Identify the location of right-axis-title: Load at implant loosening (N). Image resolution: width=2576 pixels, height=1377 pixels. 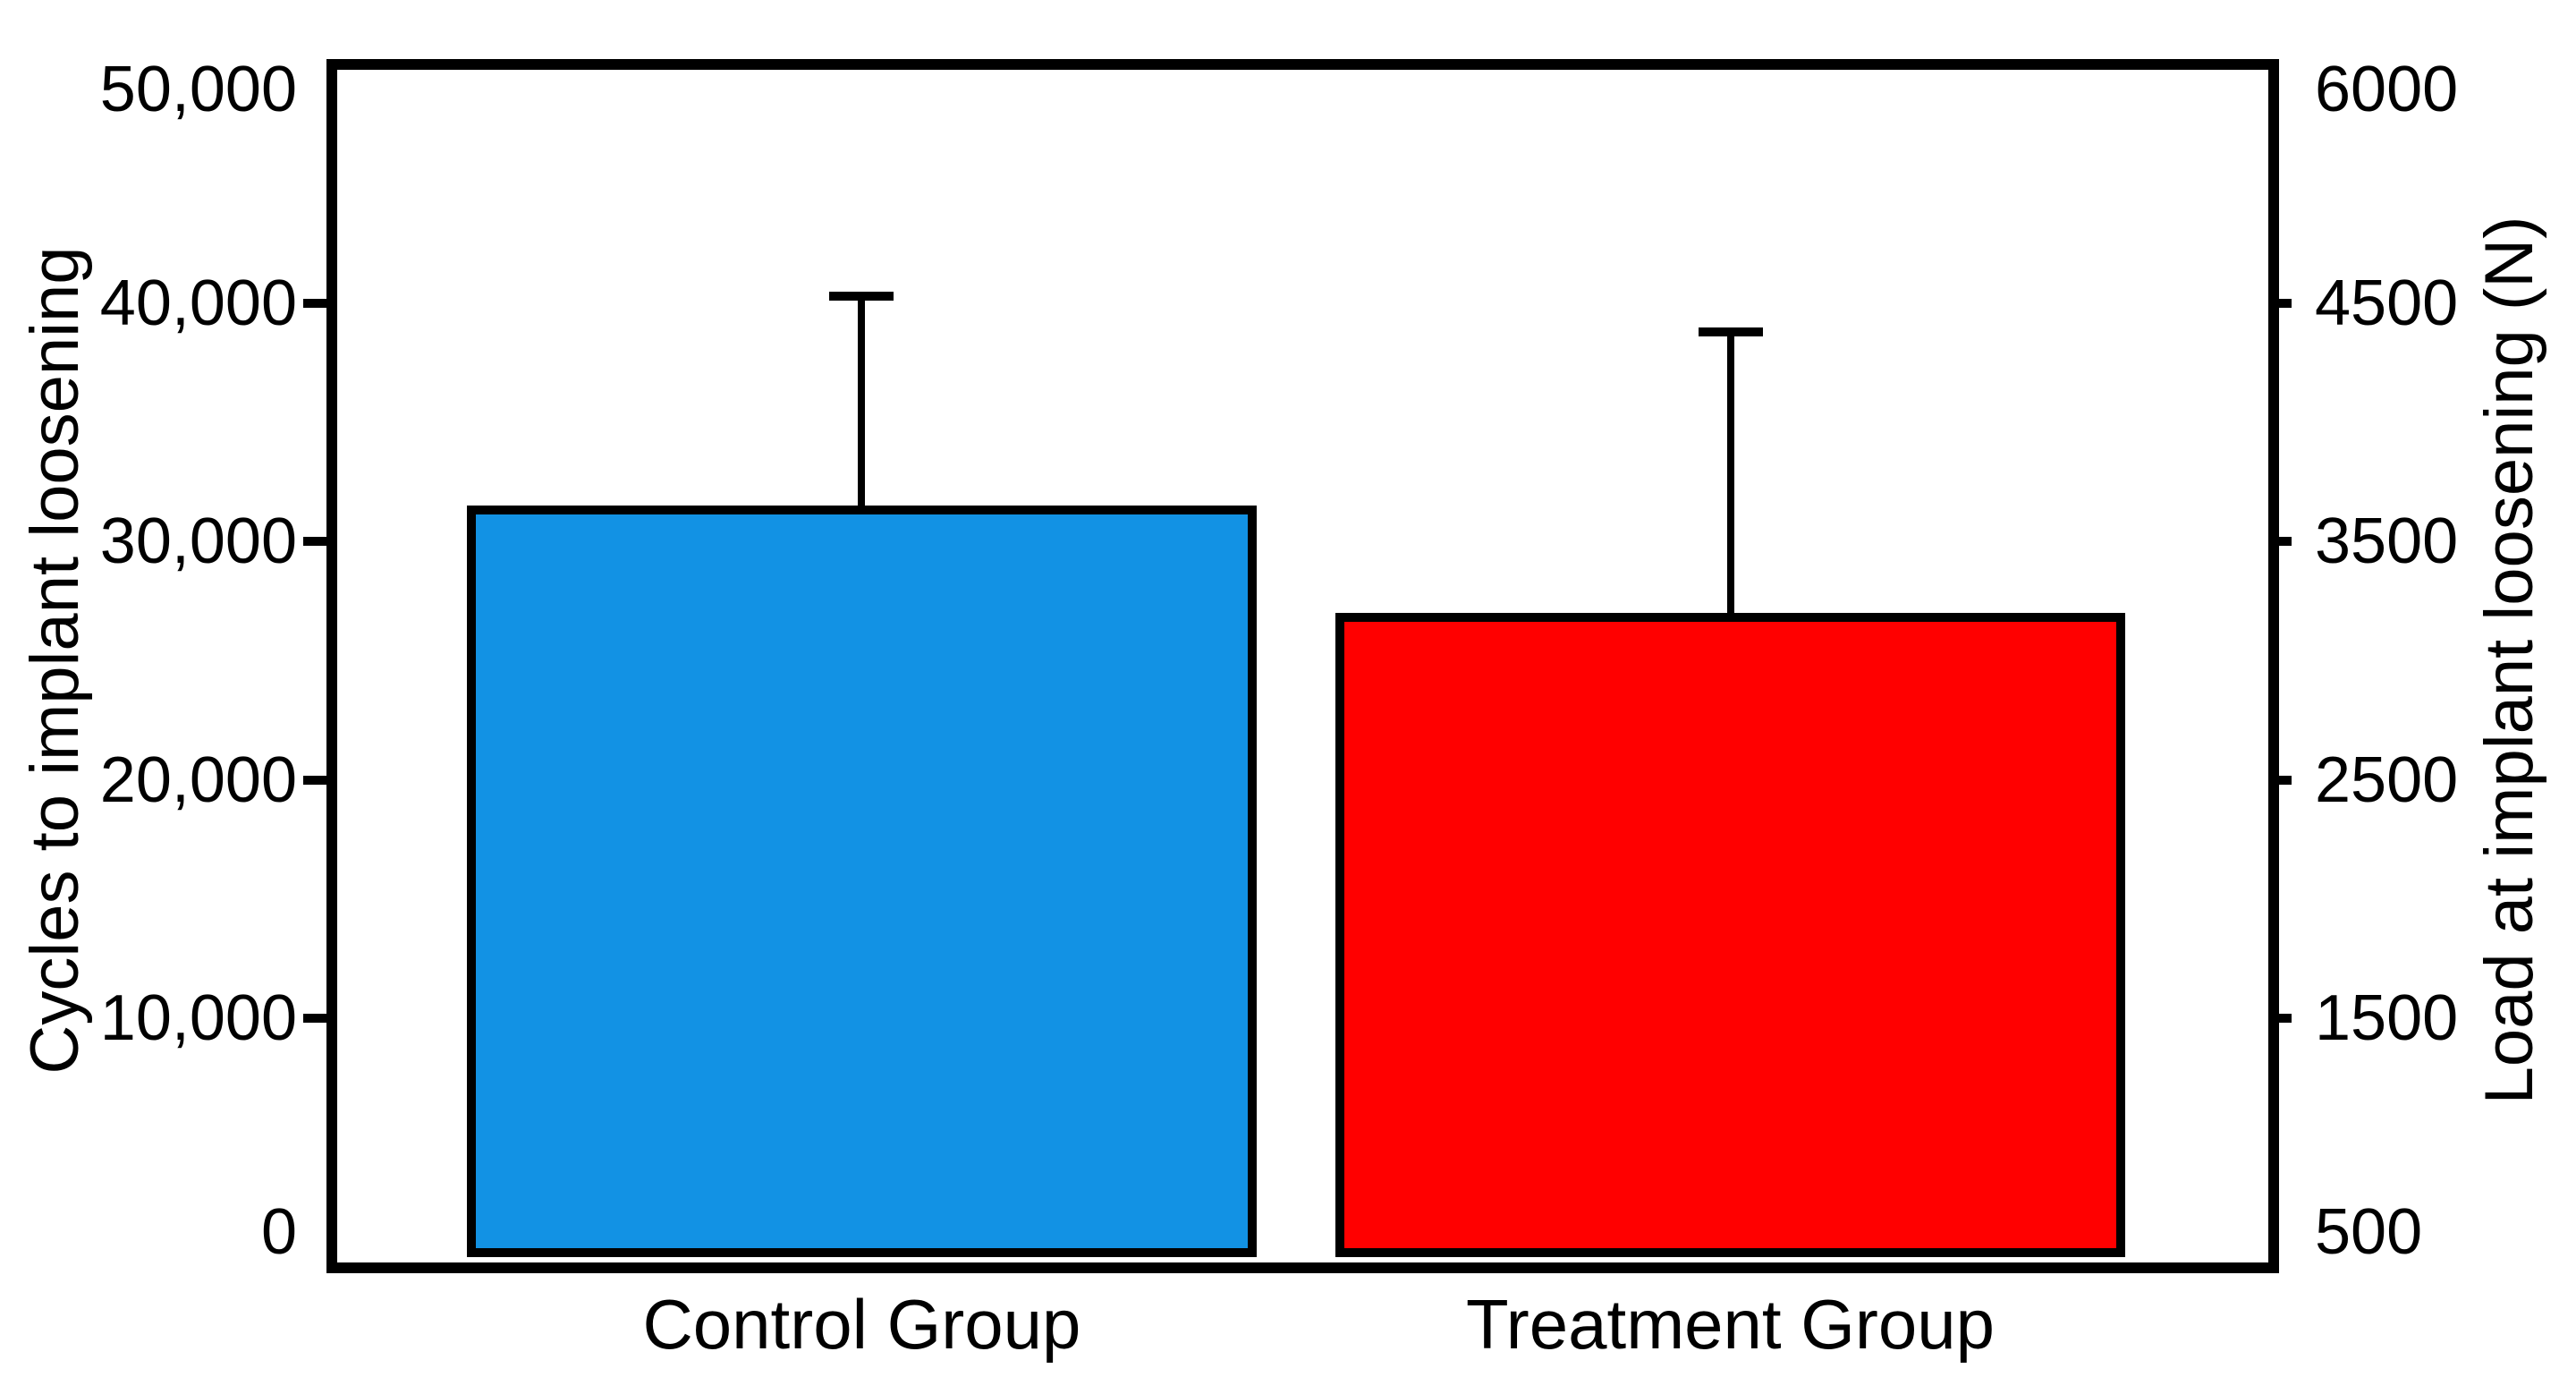
(2509, 660).